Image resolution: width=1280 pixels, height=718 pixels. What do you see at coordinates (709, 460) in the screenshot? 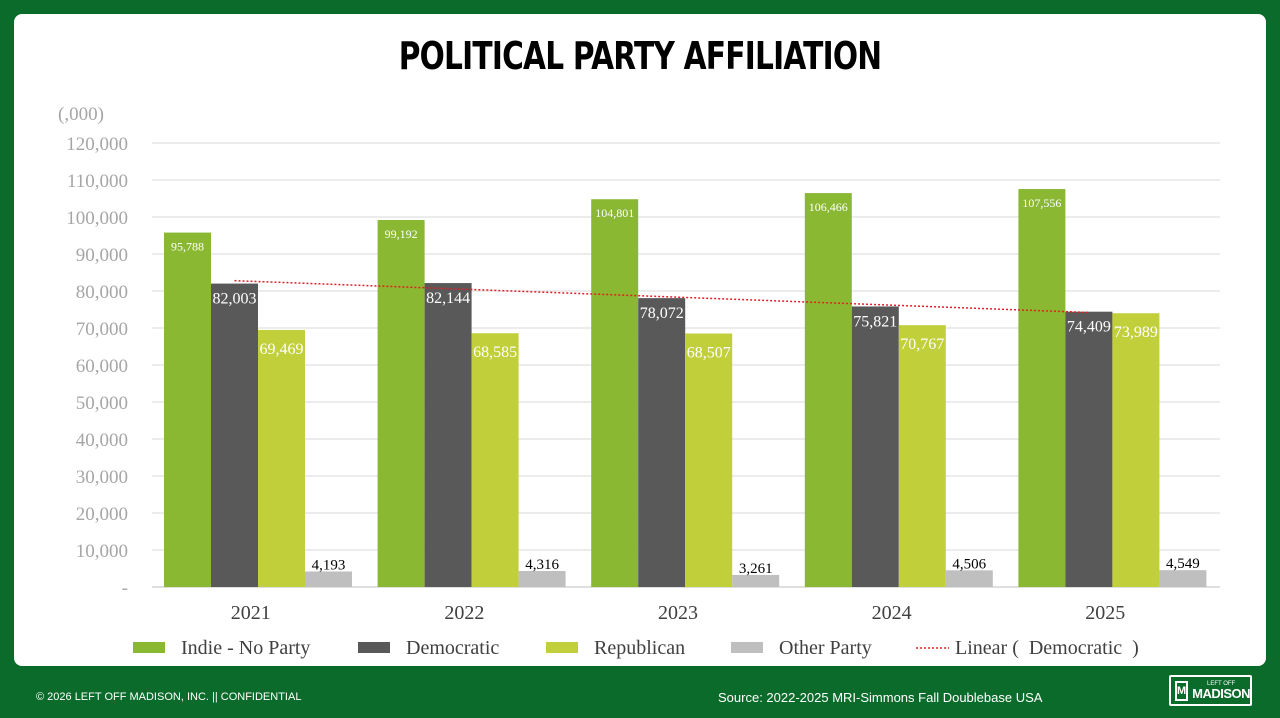
I see `bar-republican-2023` at bounding box center [709, 460].